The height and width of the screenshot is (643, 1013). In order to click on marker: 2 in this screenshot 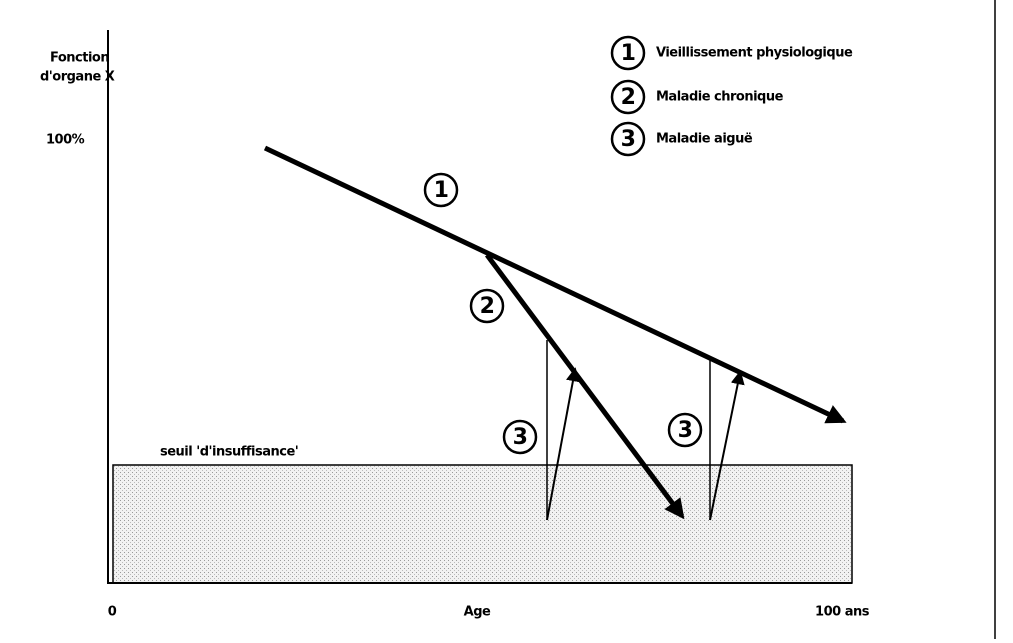, I will do `click(487, 306)`.